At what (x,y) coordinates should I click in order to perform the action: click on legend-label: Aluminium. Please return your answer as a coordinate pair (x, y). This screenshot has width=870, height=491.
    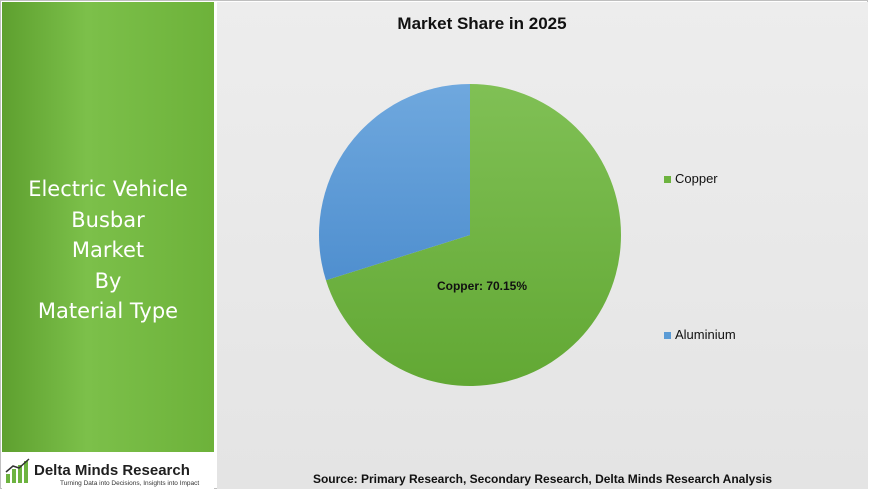
    Looking at the image, I should click on (705, 334).